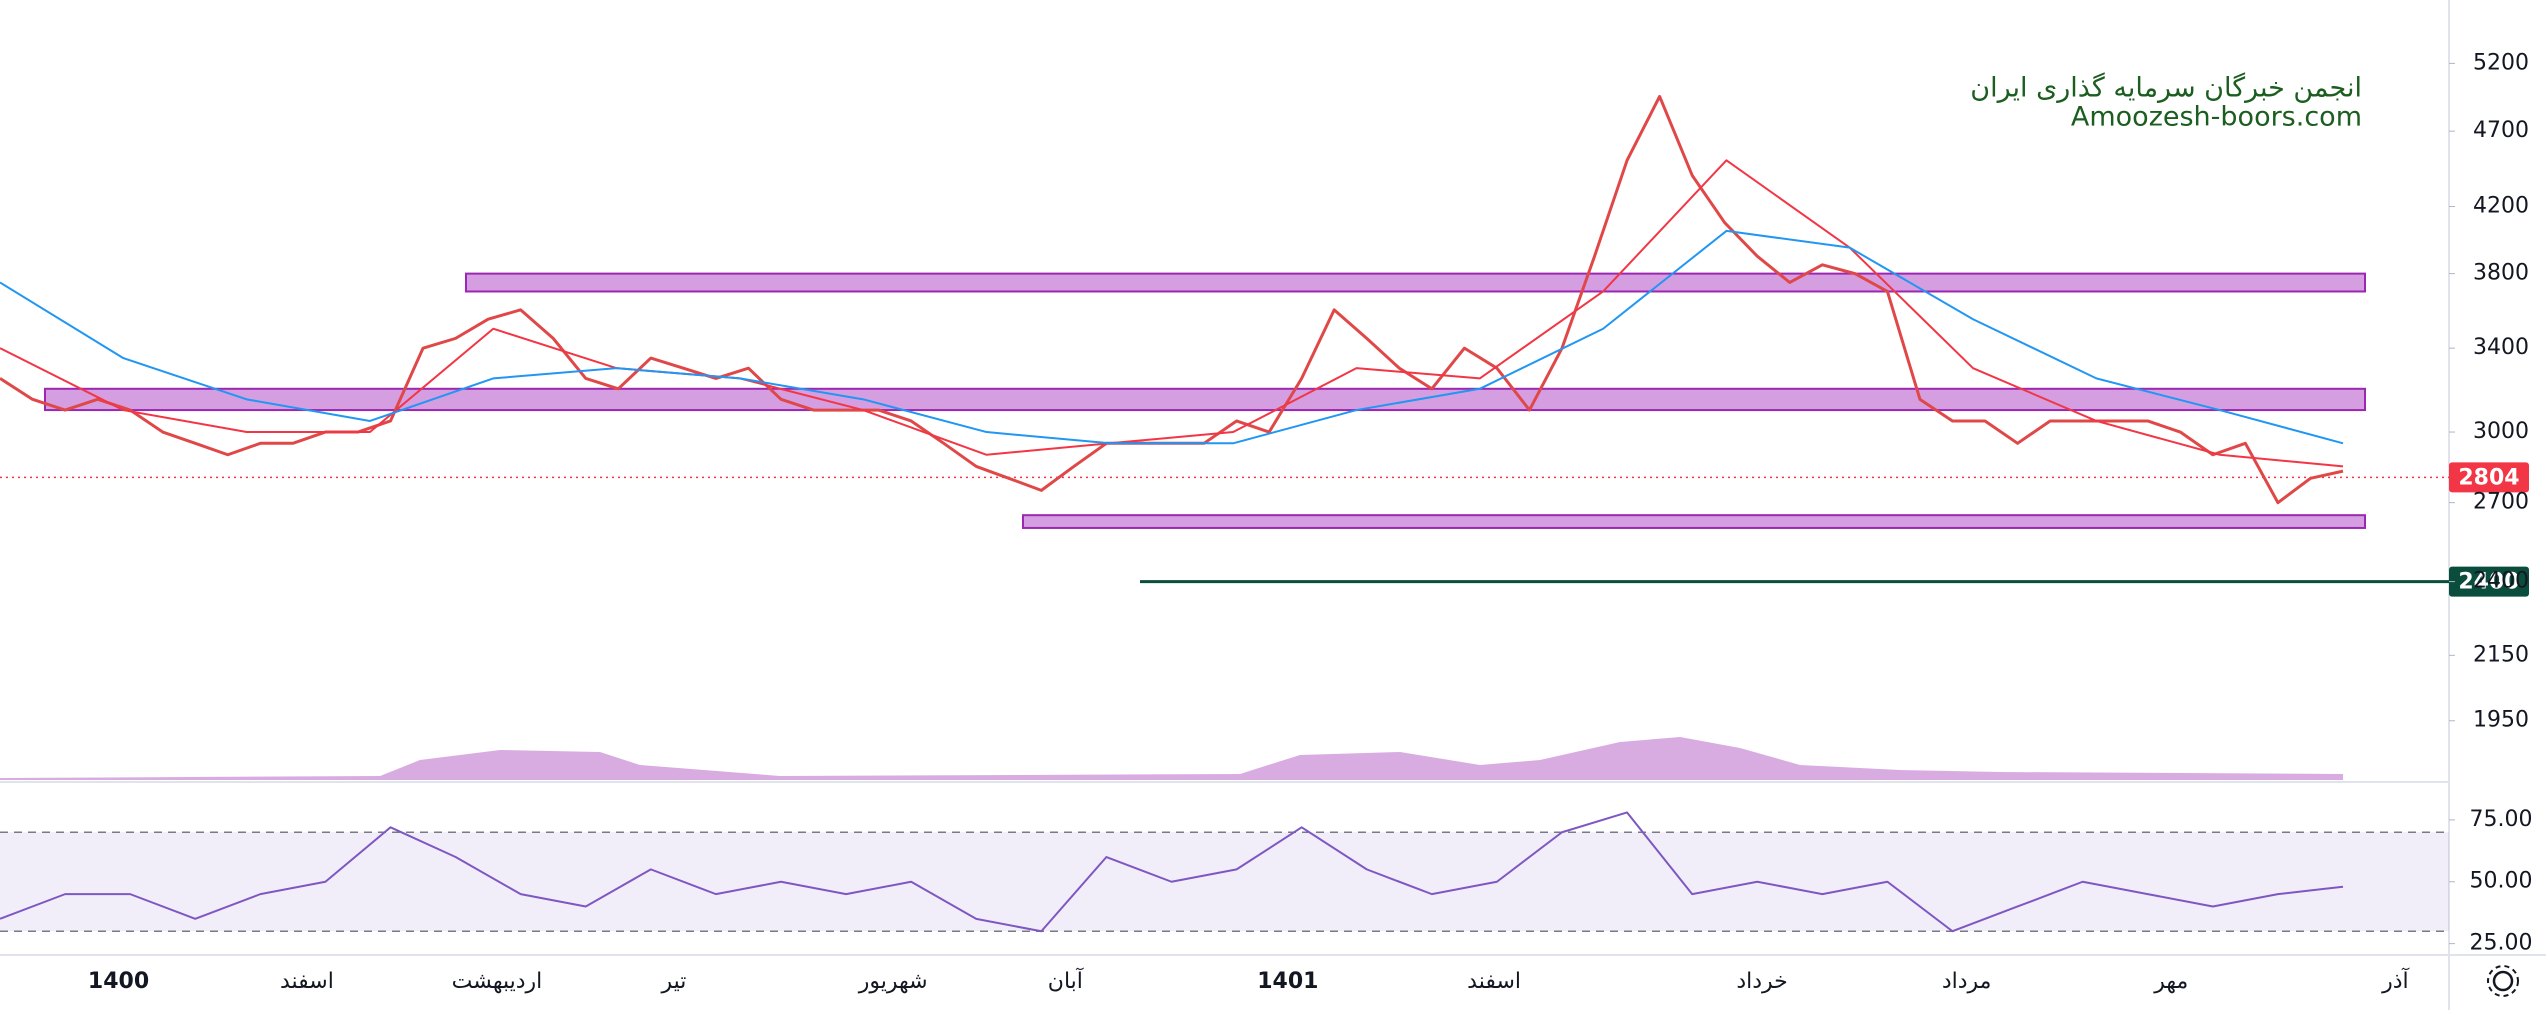 This screenshot has height=1010, width=2546. I want to click on y-tick-label: 2700, so click(2501, 502).